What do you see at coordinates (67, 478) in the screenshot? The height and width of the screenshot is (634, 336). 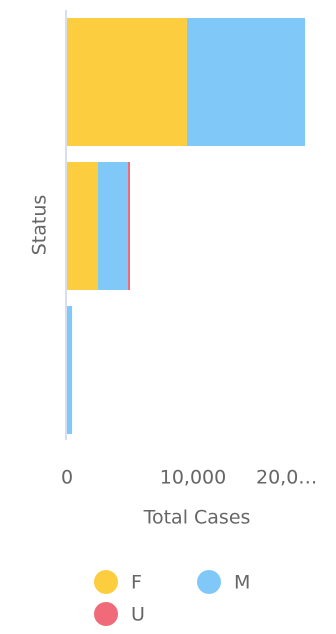 I see `x-tick-label: 0` at bounding box center [67, 478].